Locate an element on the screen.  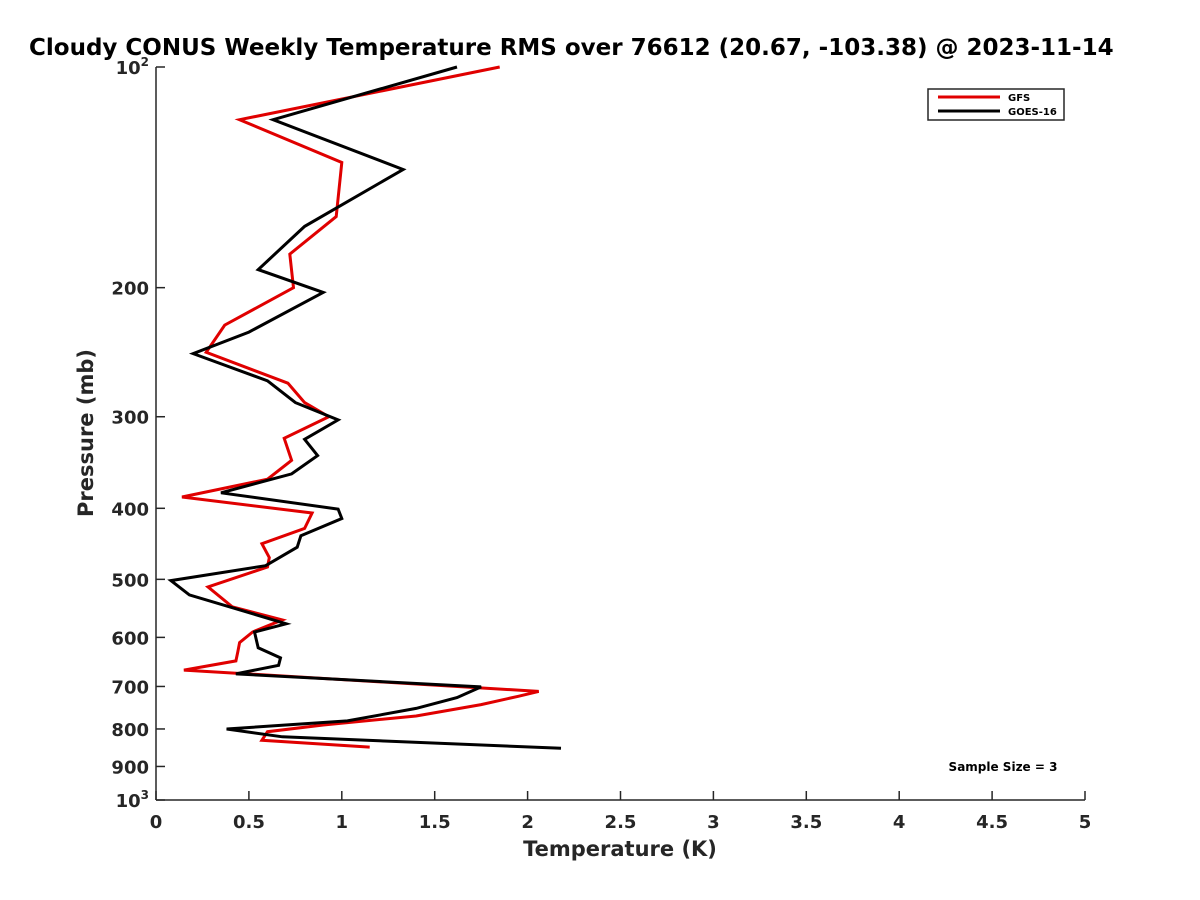
x-tick-label: 1 is located at coordinates (342, 822).